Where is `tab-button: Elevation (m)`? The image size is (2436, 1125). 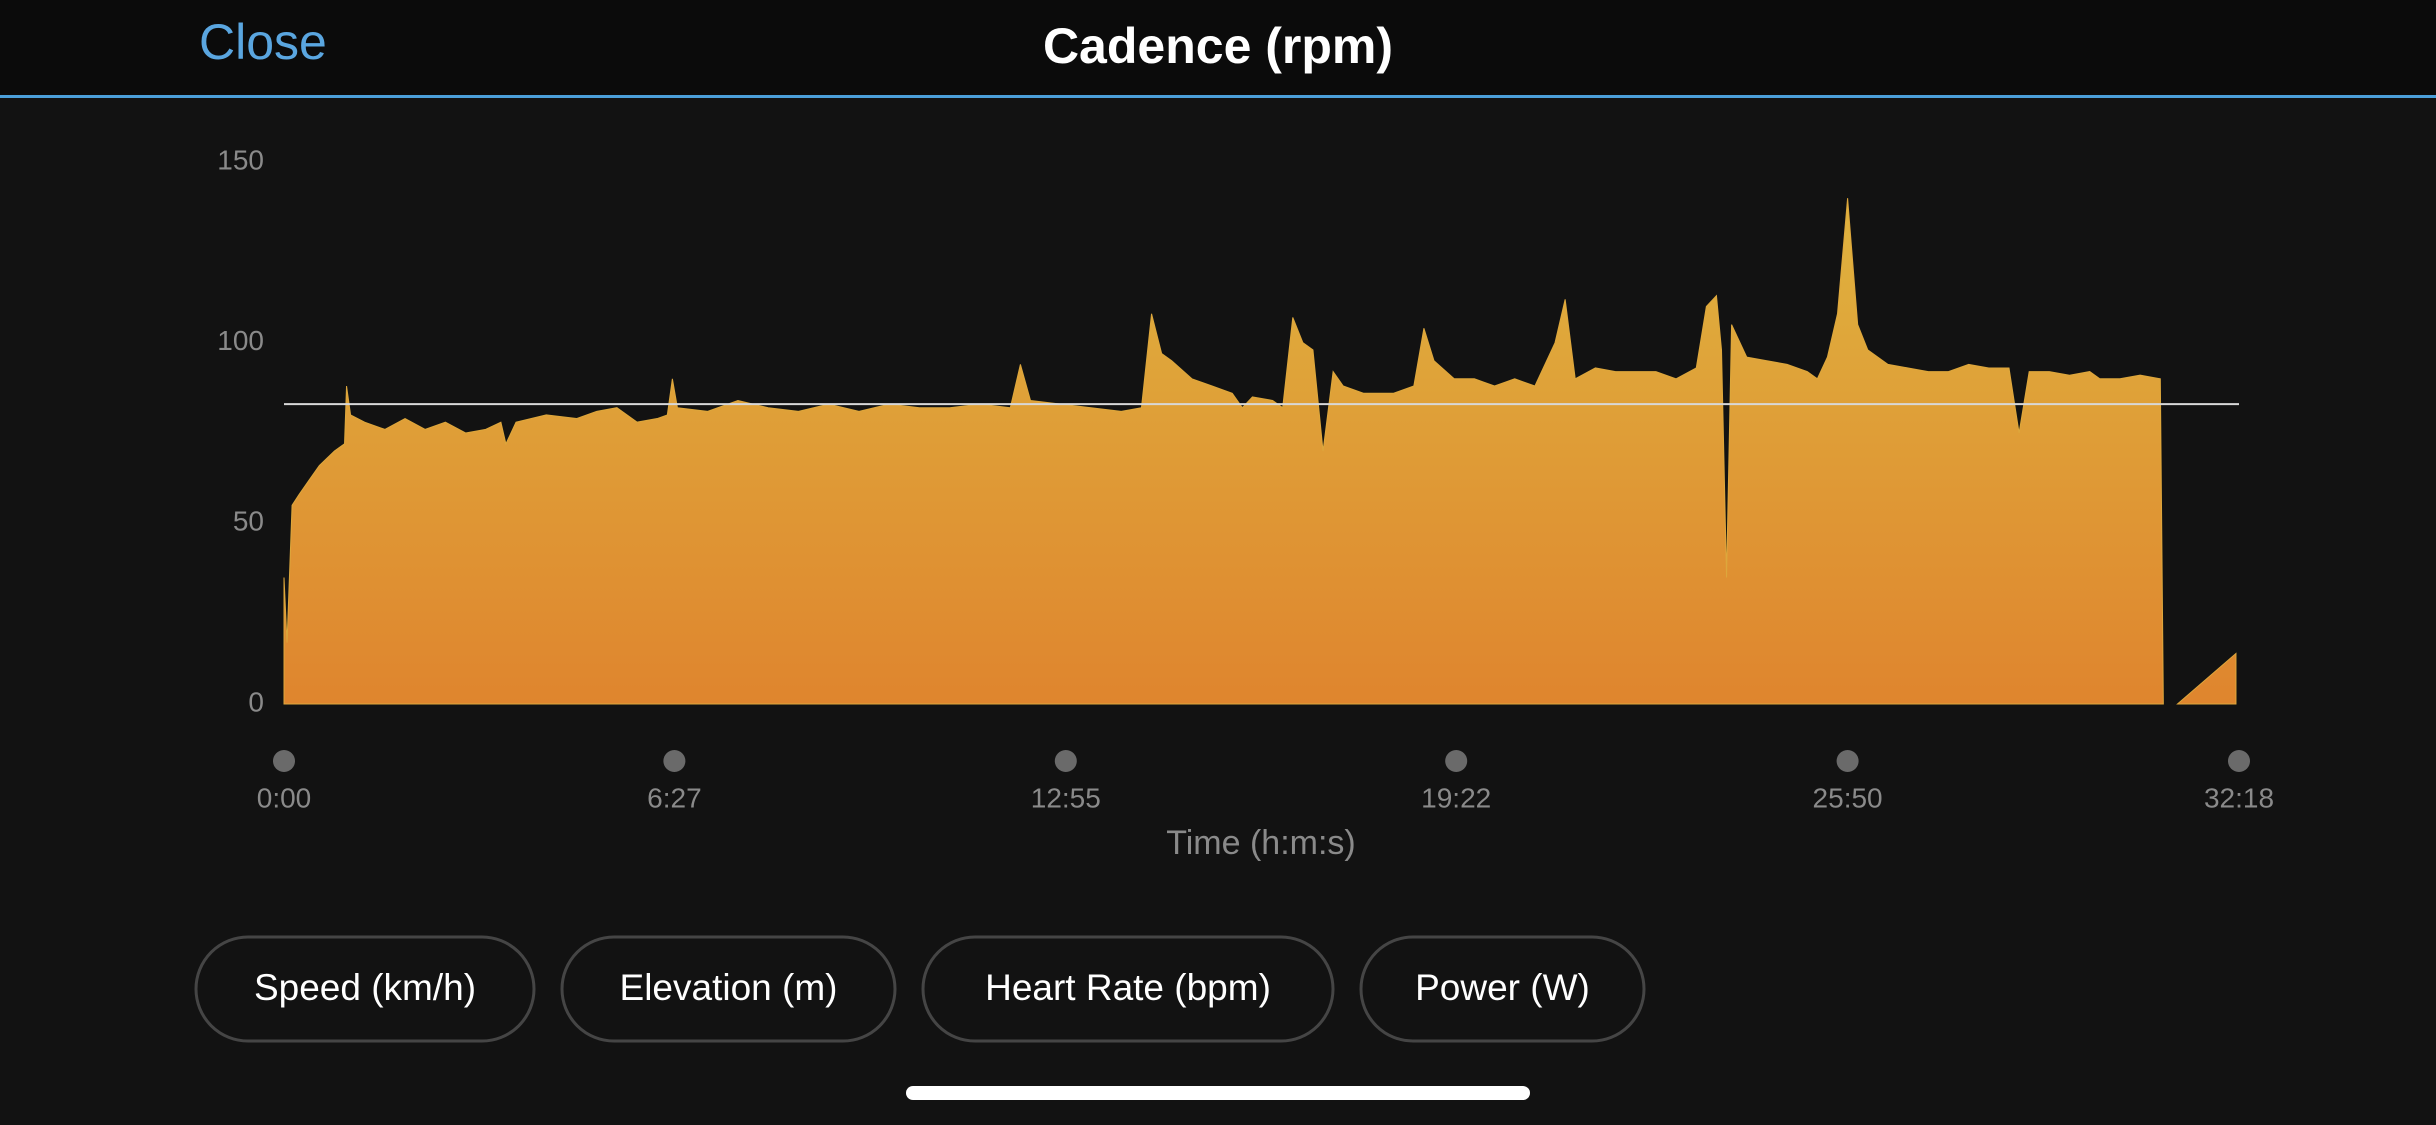 tab-button: Elevation (m) is located at coordinates (728, 989).